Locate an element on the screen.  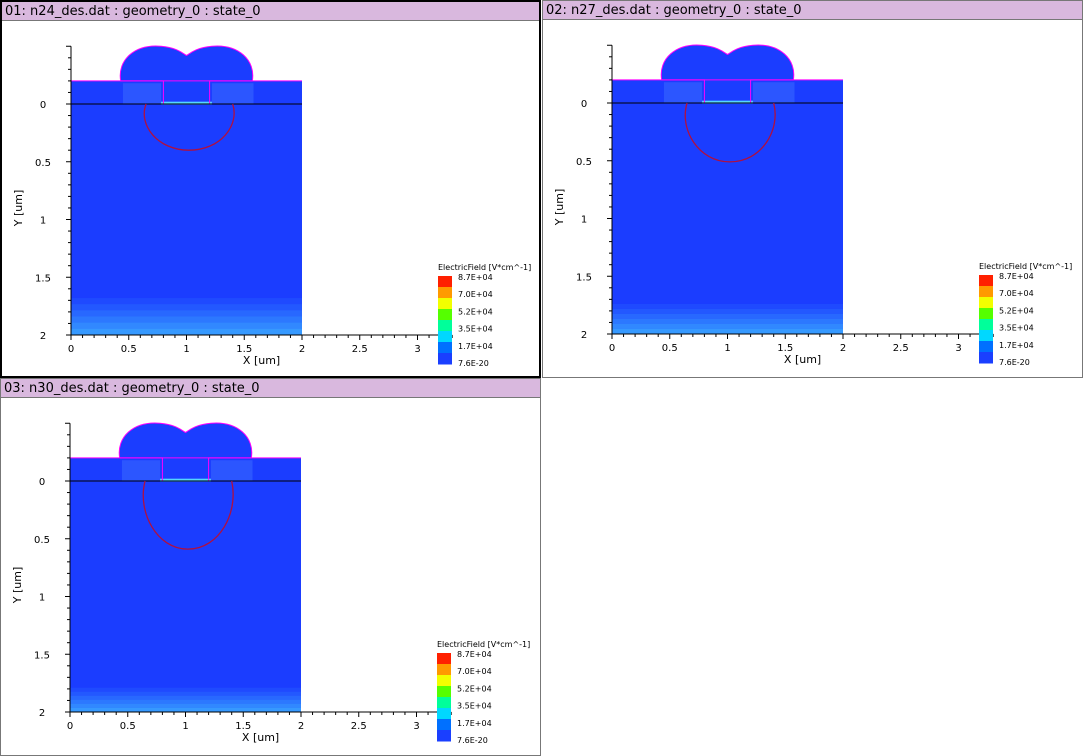
panel-title: 01: n24_des.dat : geometry_0 : state_0 is located at coordinates (270, 11).